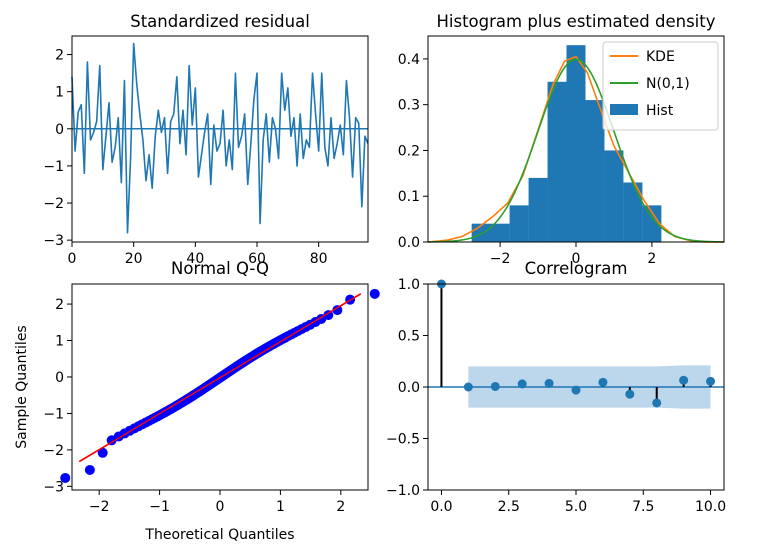  Describe the element at coordinates (651, 259) in the screenshot. I see `histogram-x-tick-label: 2` at that location.